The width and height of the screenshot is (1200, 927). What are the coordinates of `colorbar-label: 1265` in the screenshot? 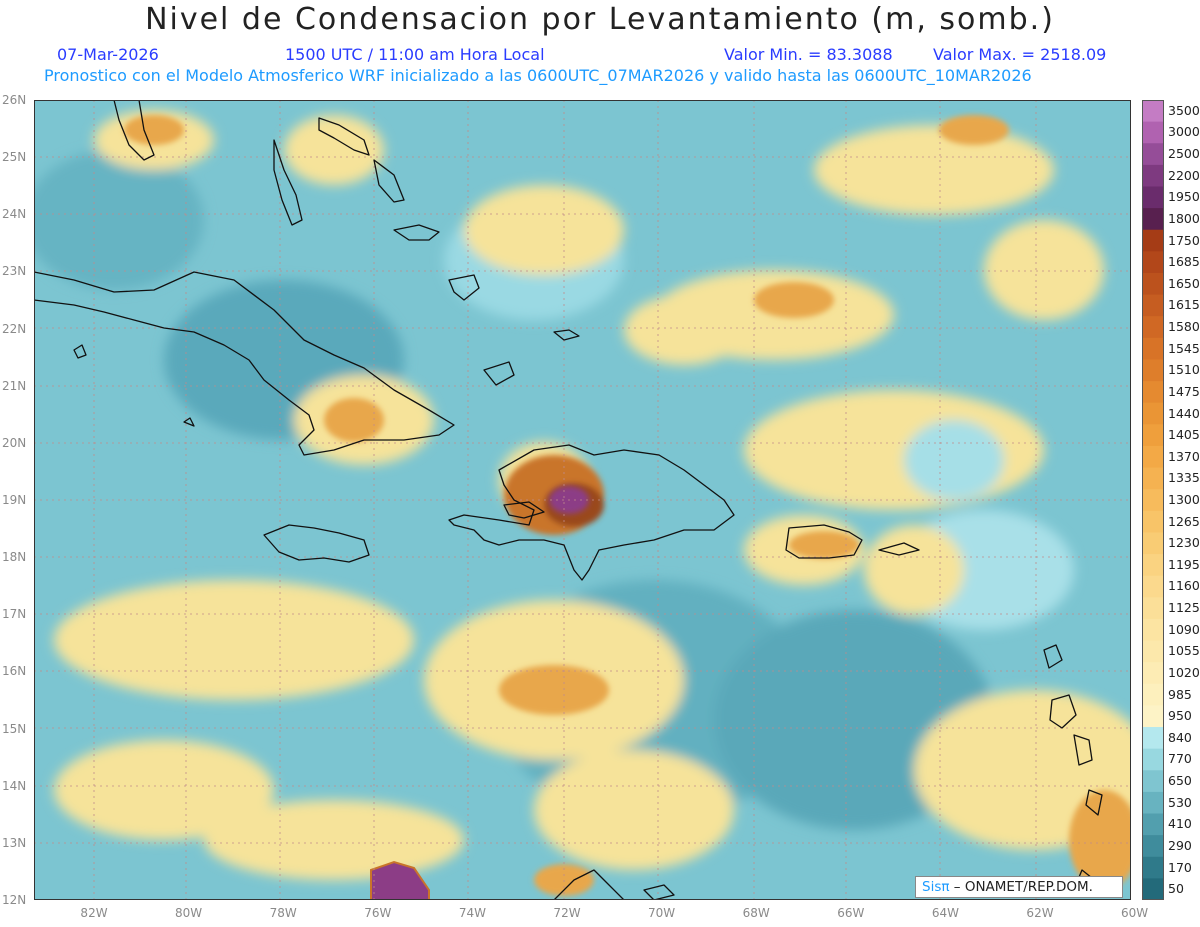 It's located at (1184, 521).